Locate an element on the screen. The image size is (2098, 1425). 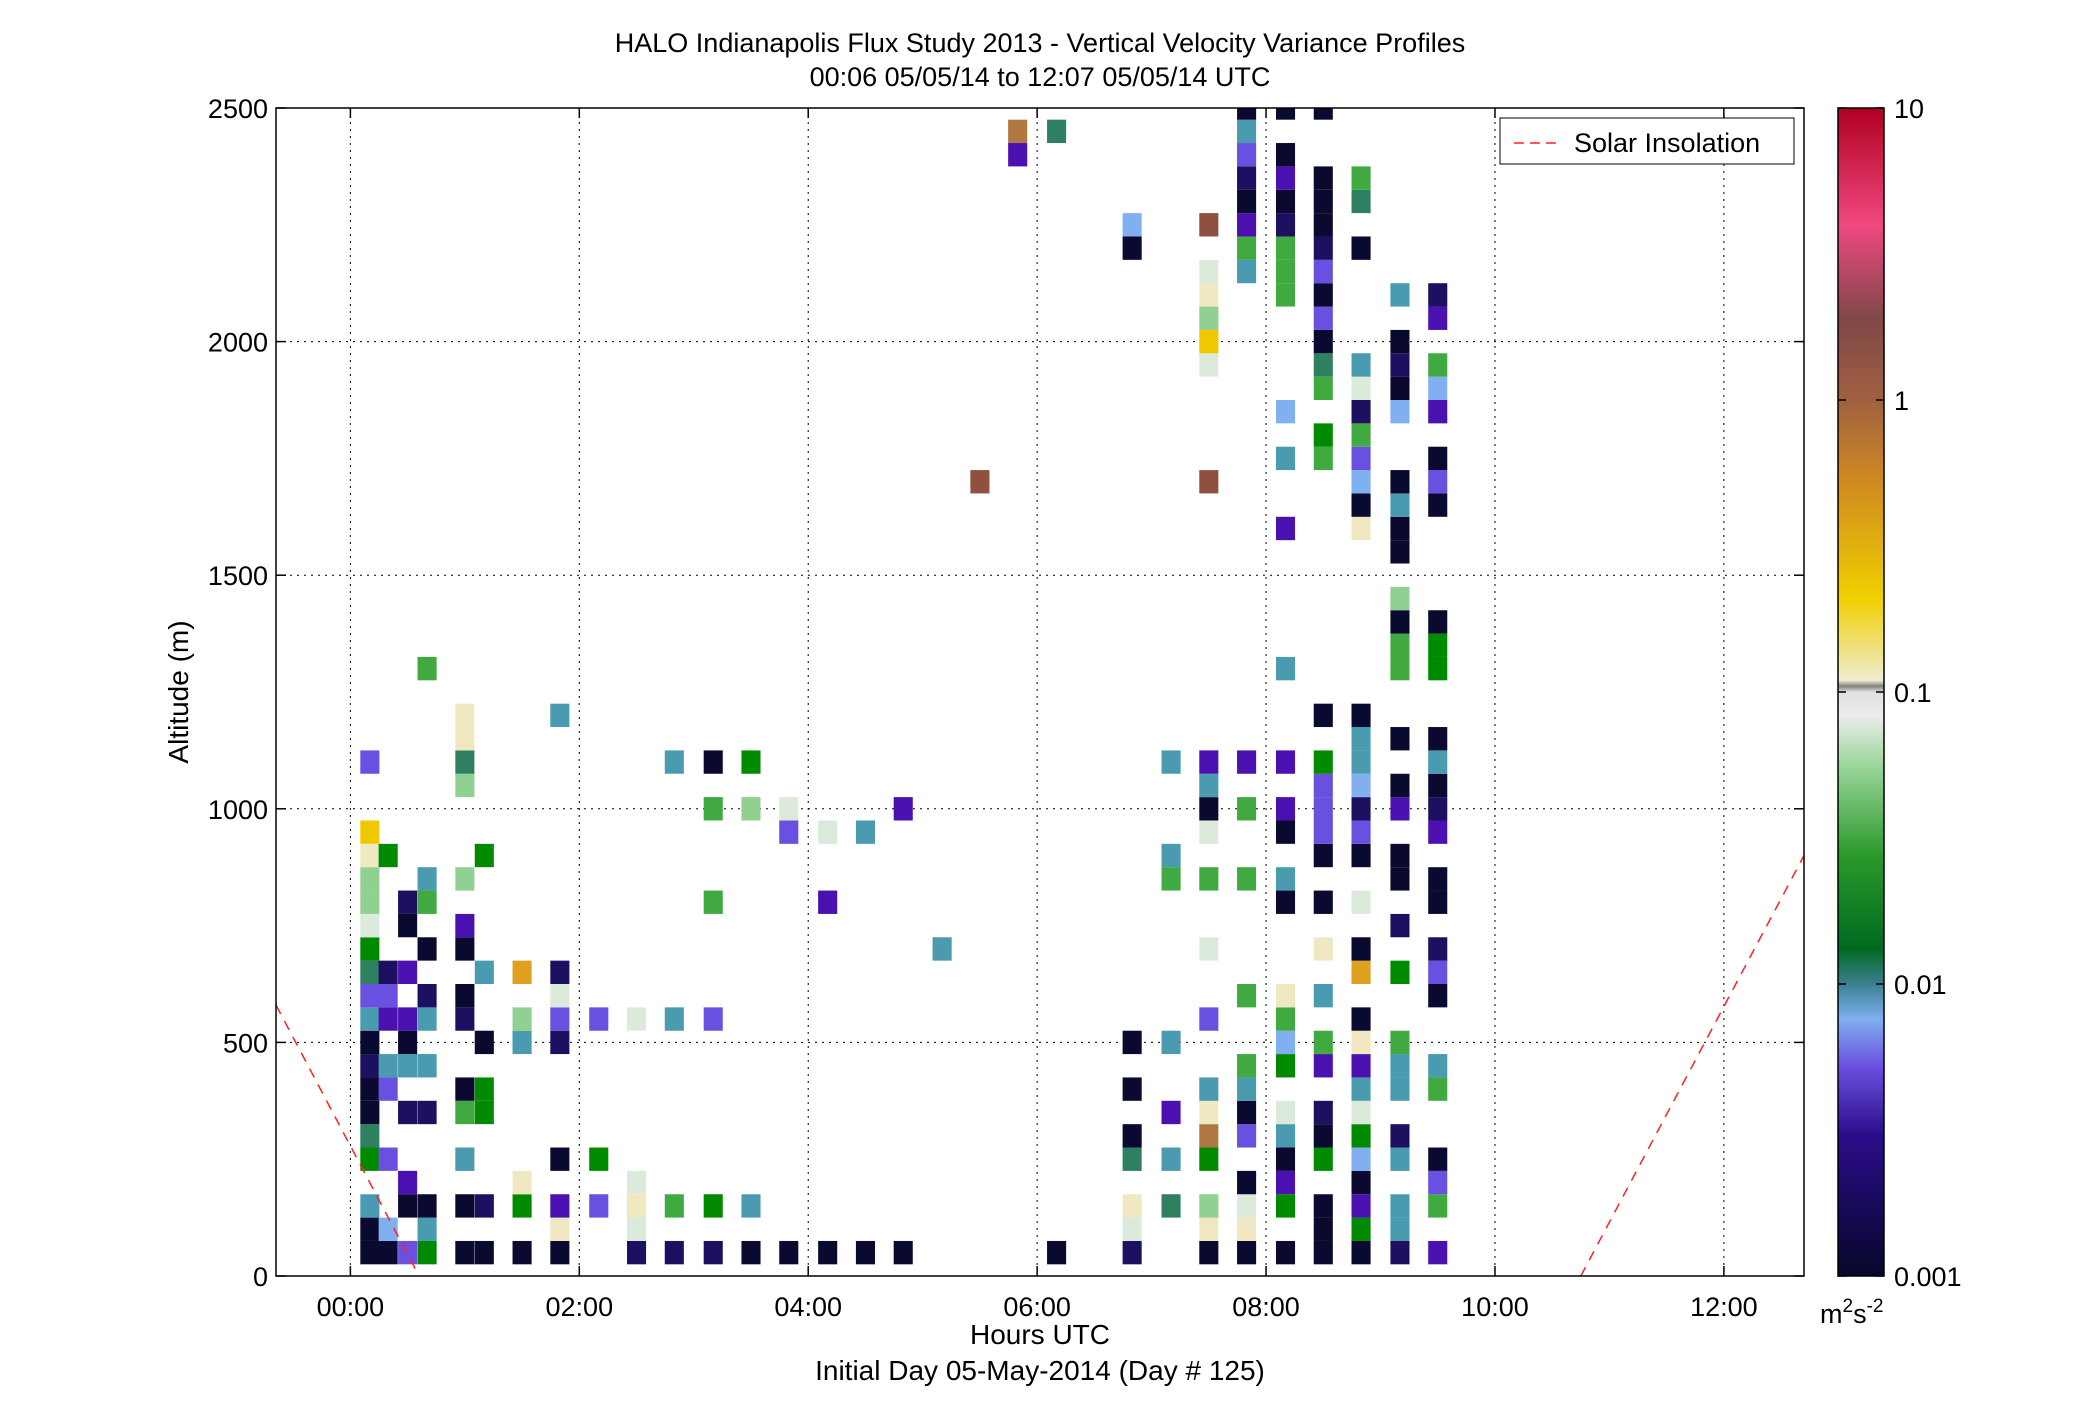
colorbar-tick-label: 0.01 is located at coordinates (1920, 985).